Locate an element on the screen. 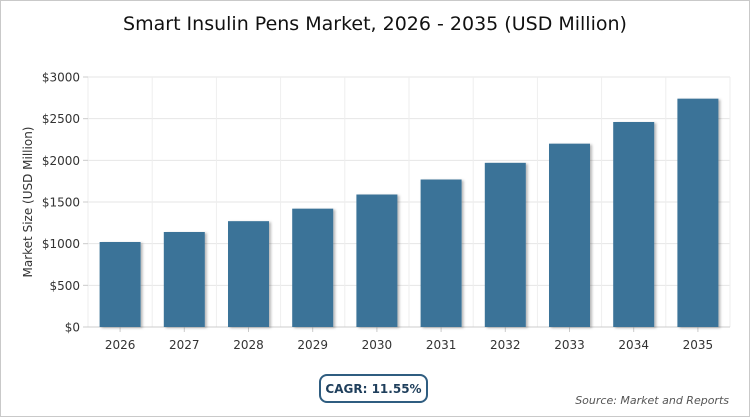 This screenshot has width=750, height=417. bar-2035 is located at coordinates (698, 213).